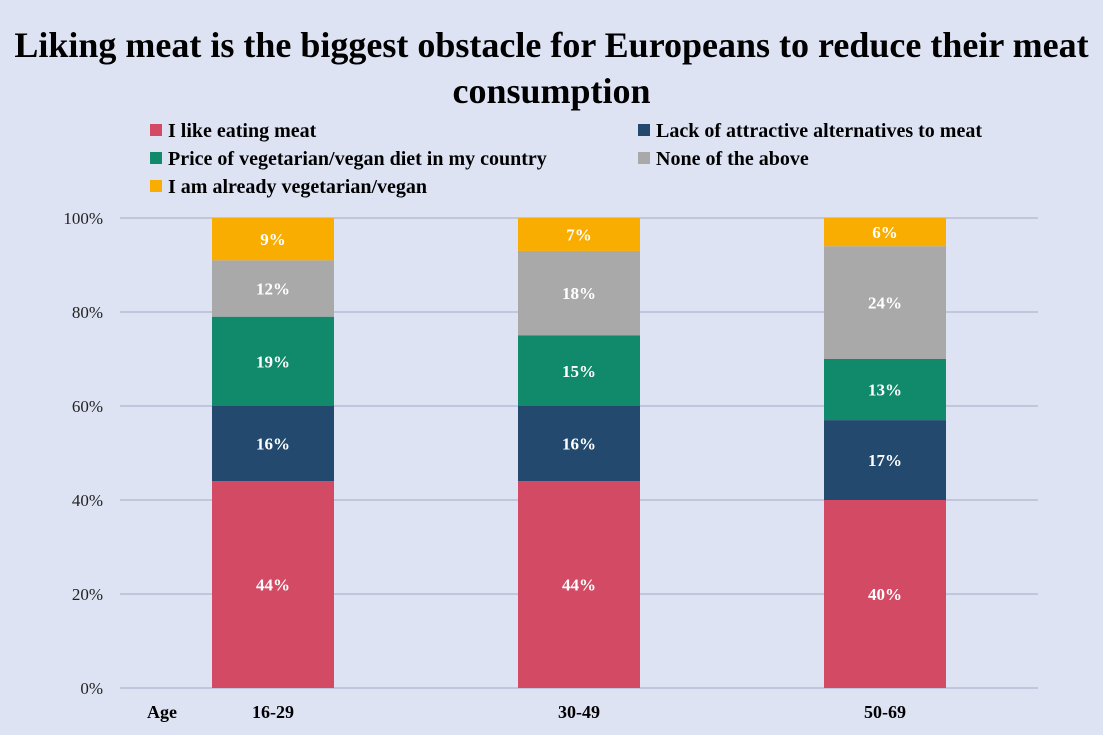 Image resolution: width=1103 pixels, height=735 pixels. Describe the element at coordinates (87, 312) in the screenshot. I see `y-tick-label: 80%` at that location.